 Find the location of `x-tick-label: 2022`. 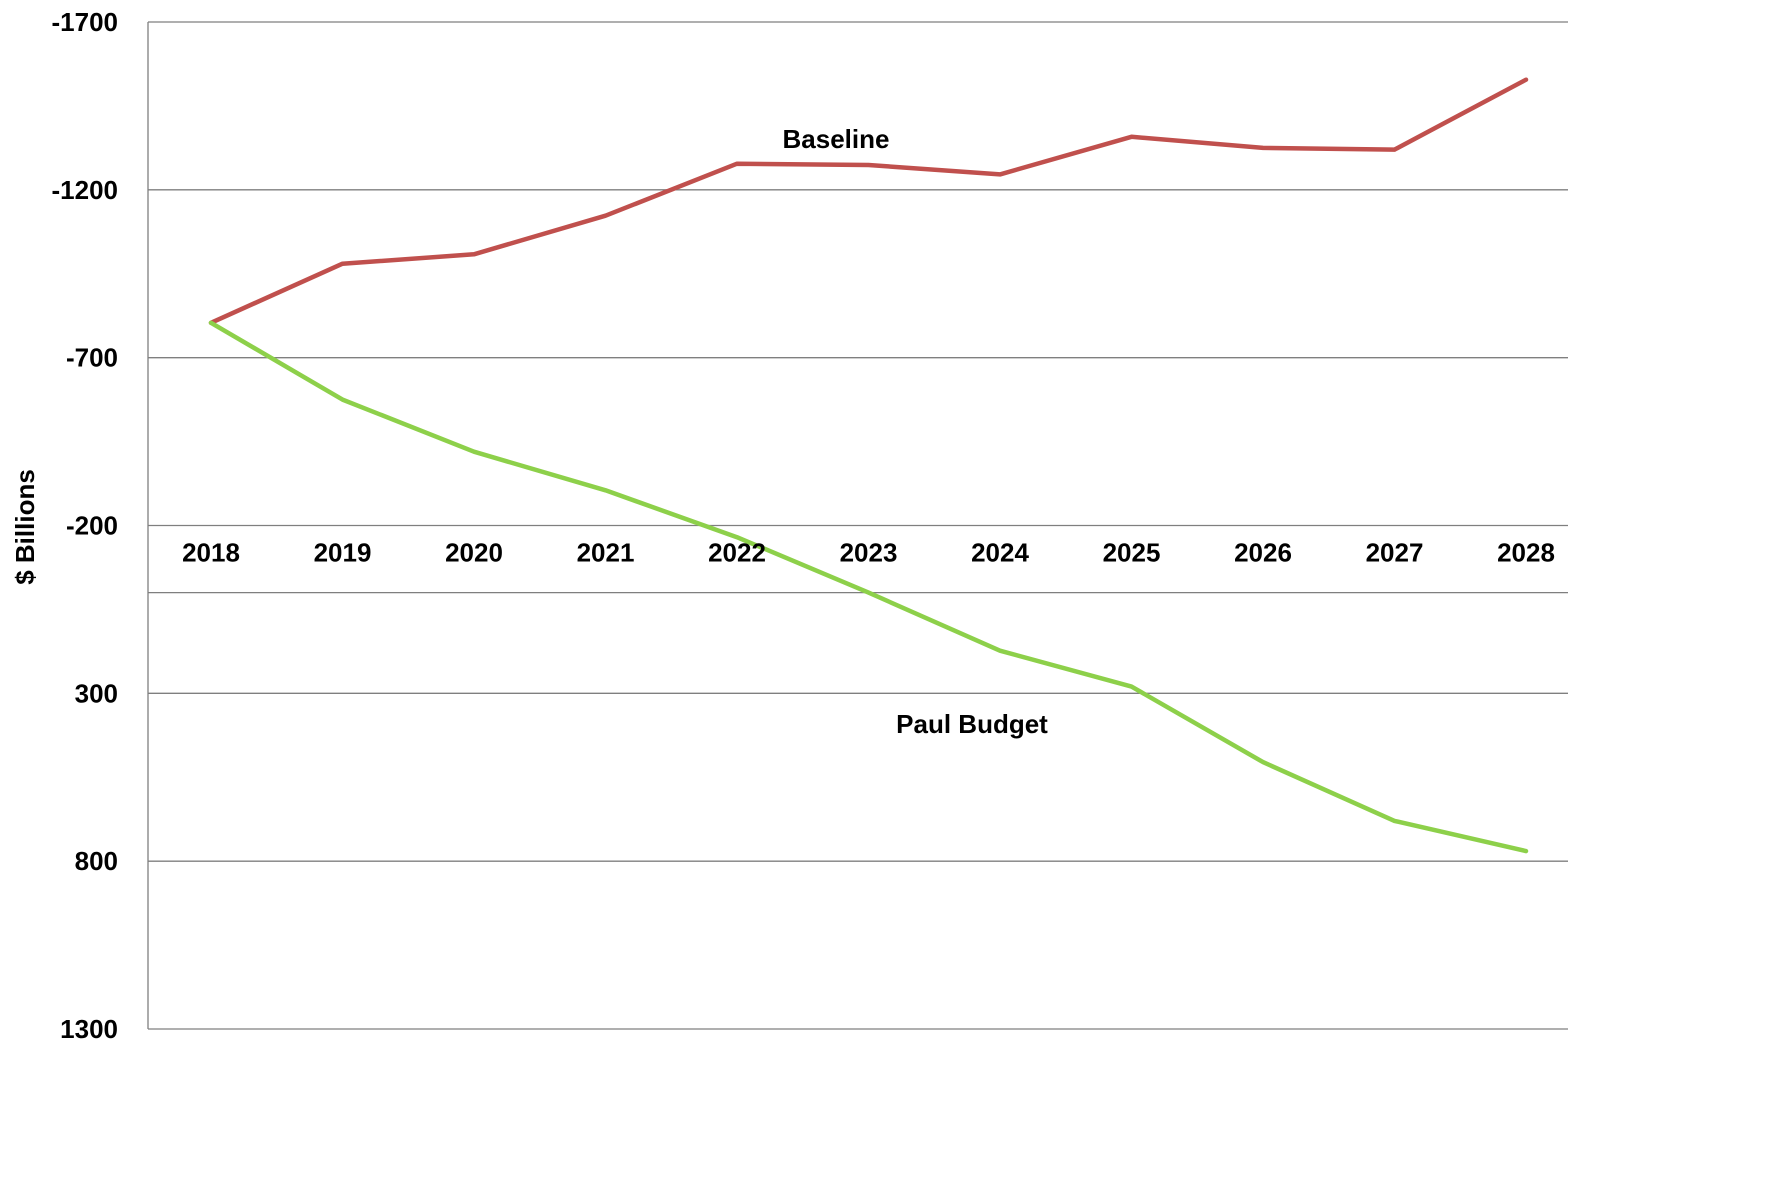

x-tick-label: 2022 is located at coordinates (737, 553).